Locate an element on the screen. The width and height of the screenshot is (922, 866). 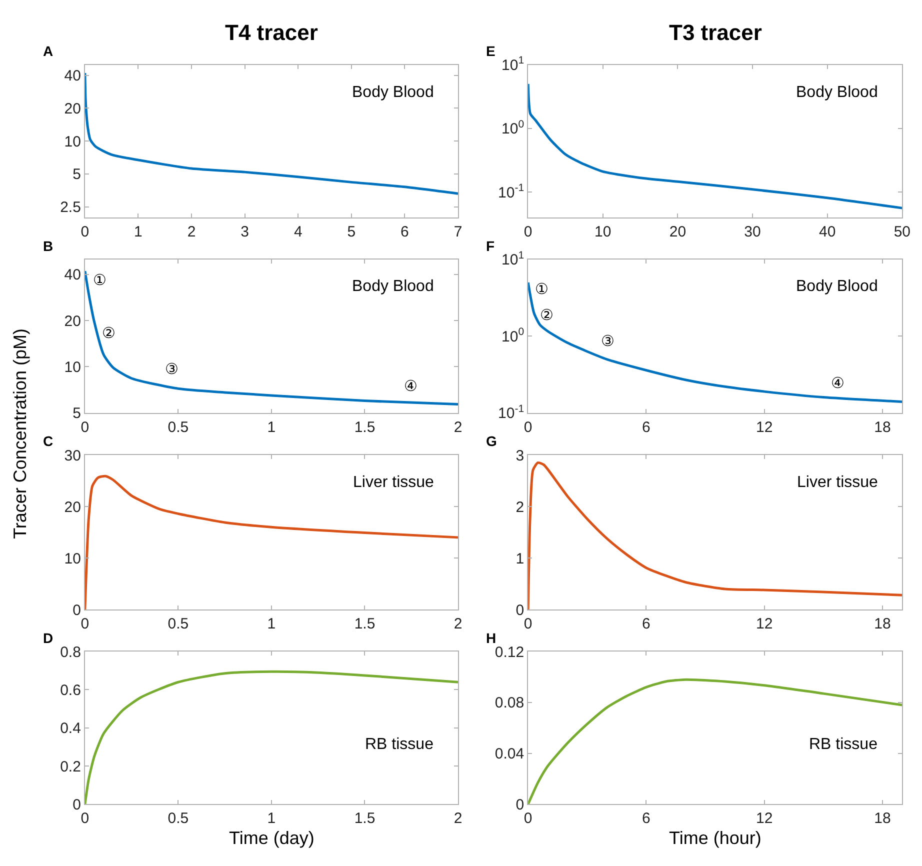
text: F is located at coordinates (490, 246).